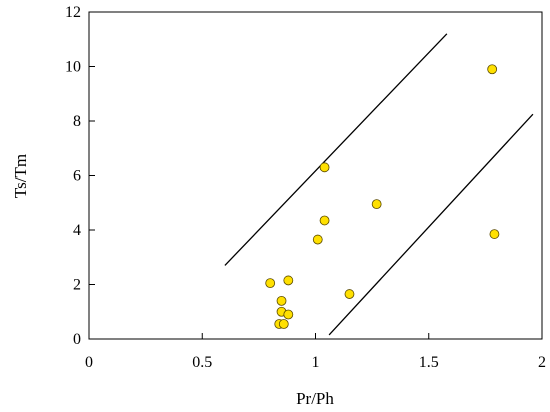 The height and width of the screenshot is (412, 550). What do you see at coordinates (315, 398) in the screenshot?
I see `x-axis-title: Pr/Ph` at bounding box center [315, 398].